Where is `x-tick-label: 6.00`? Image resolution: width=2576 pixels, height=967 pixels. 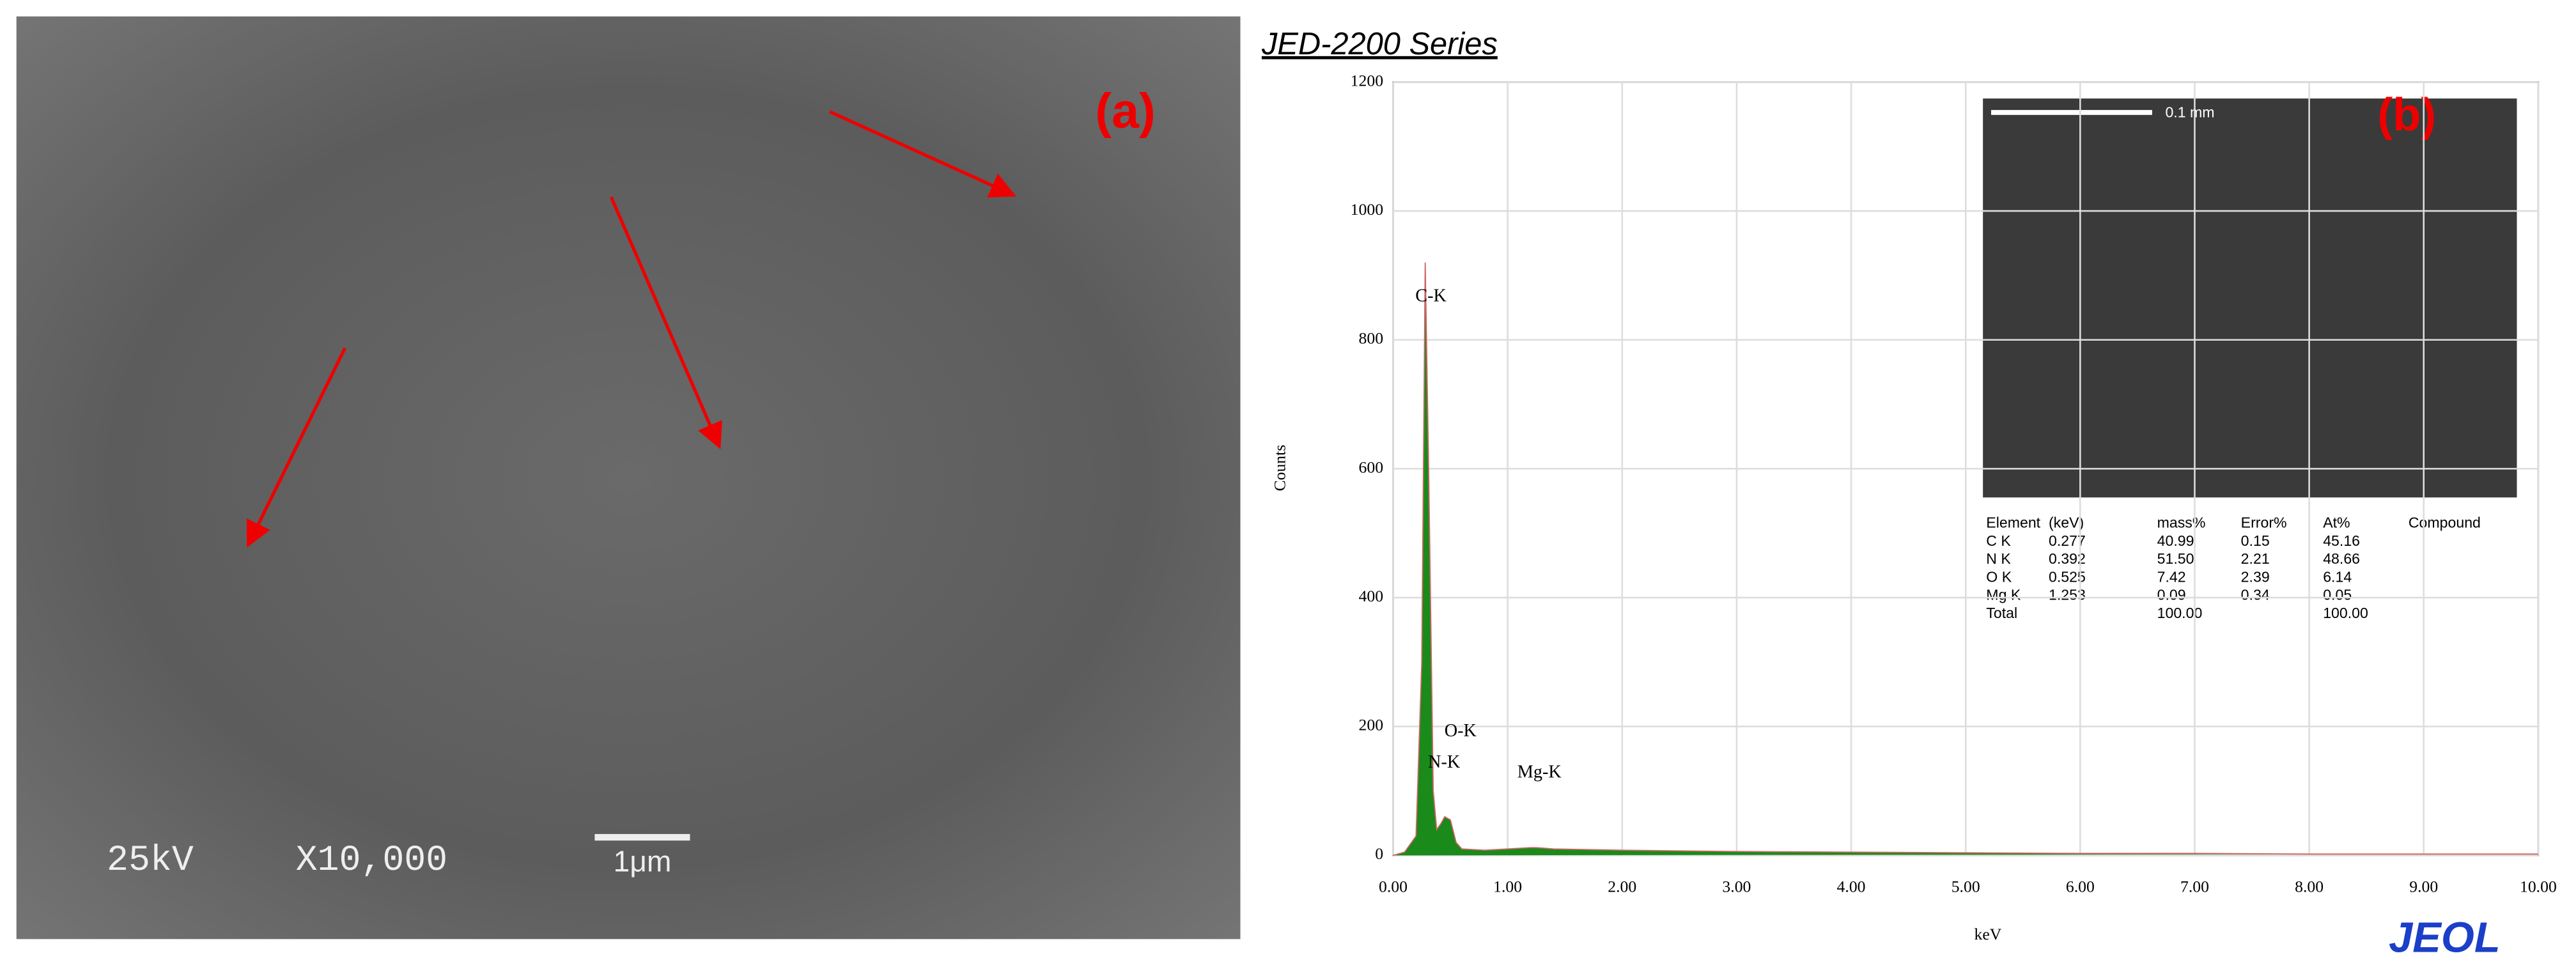
x-tick-label: 6.00 is located at coordinates (2080, 887).